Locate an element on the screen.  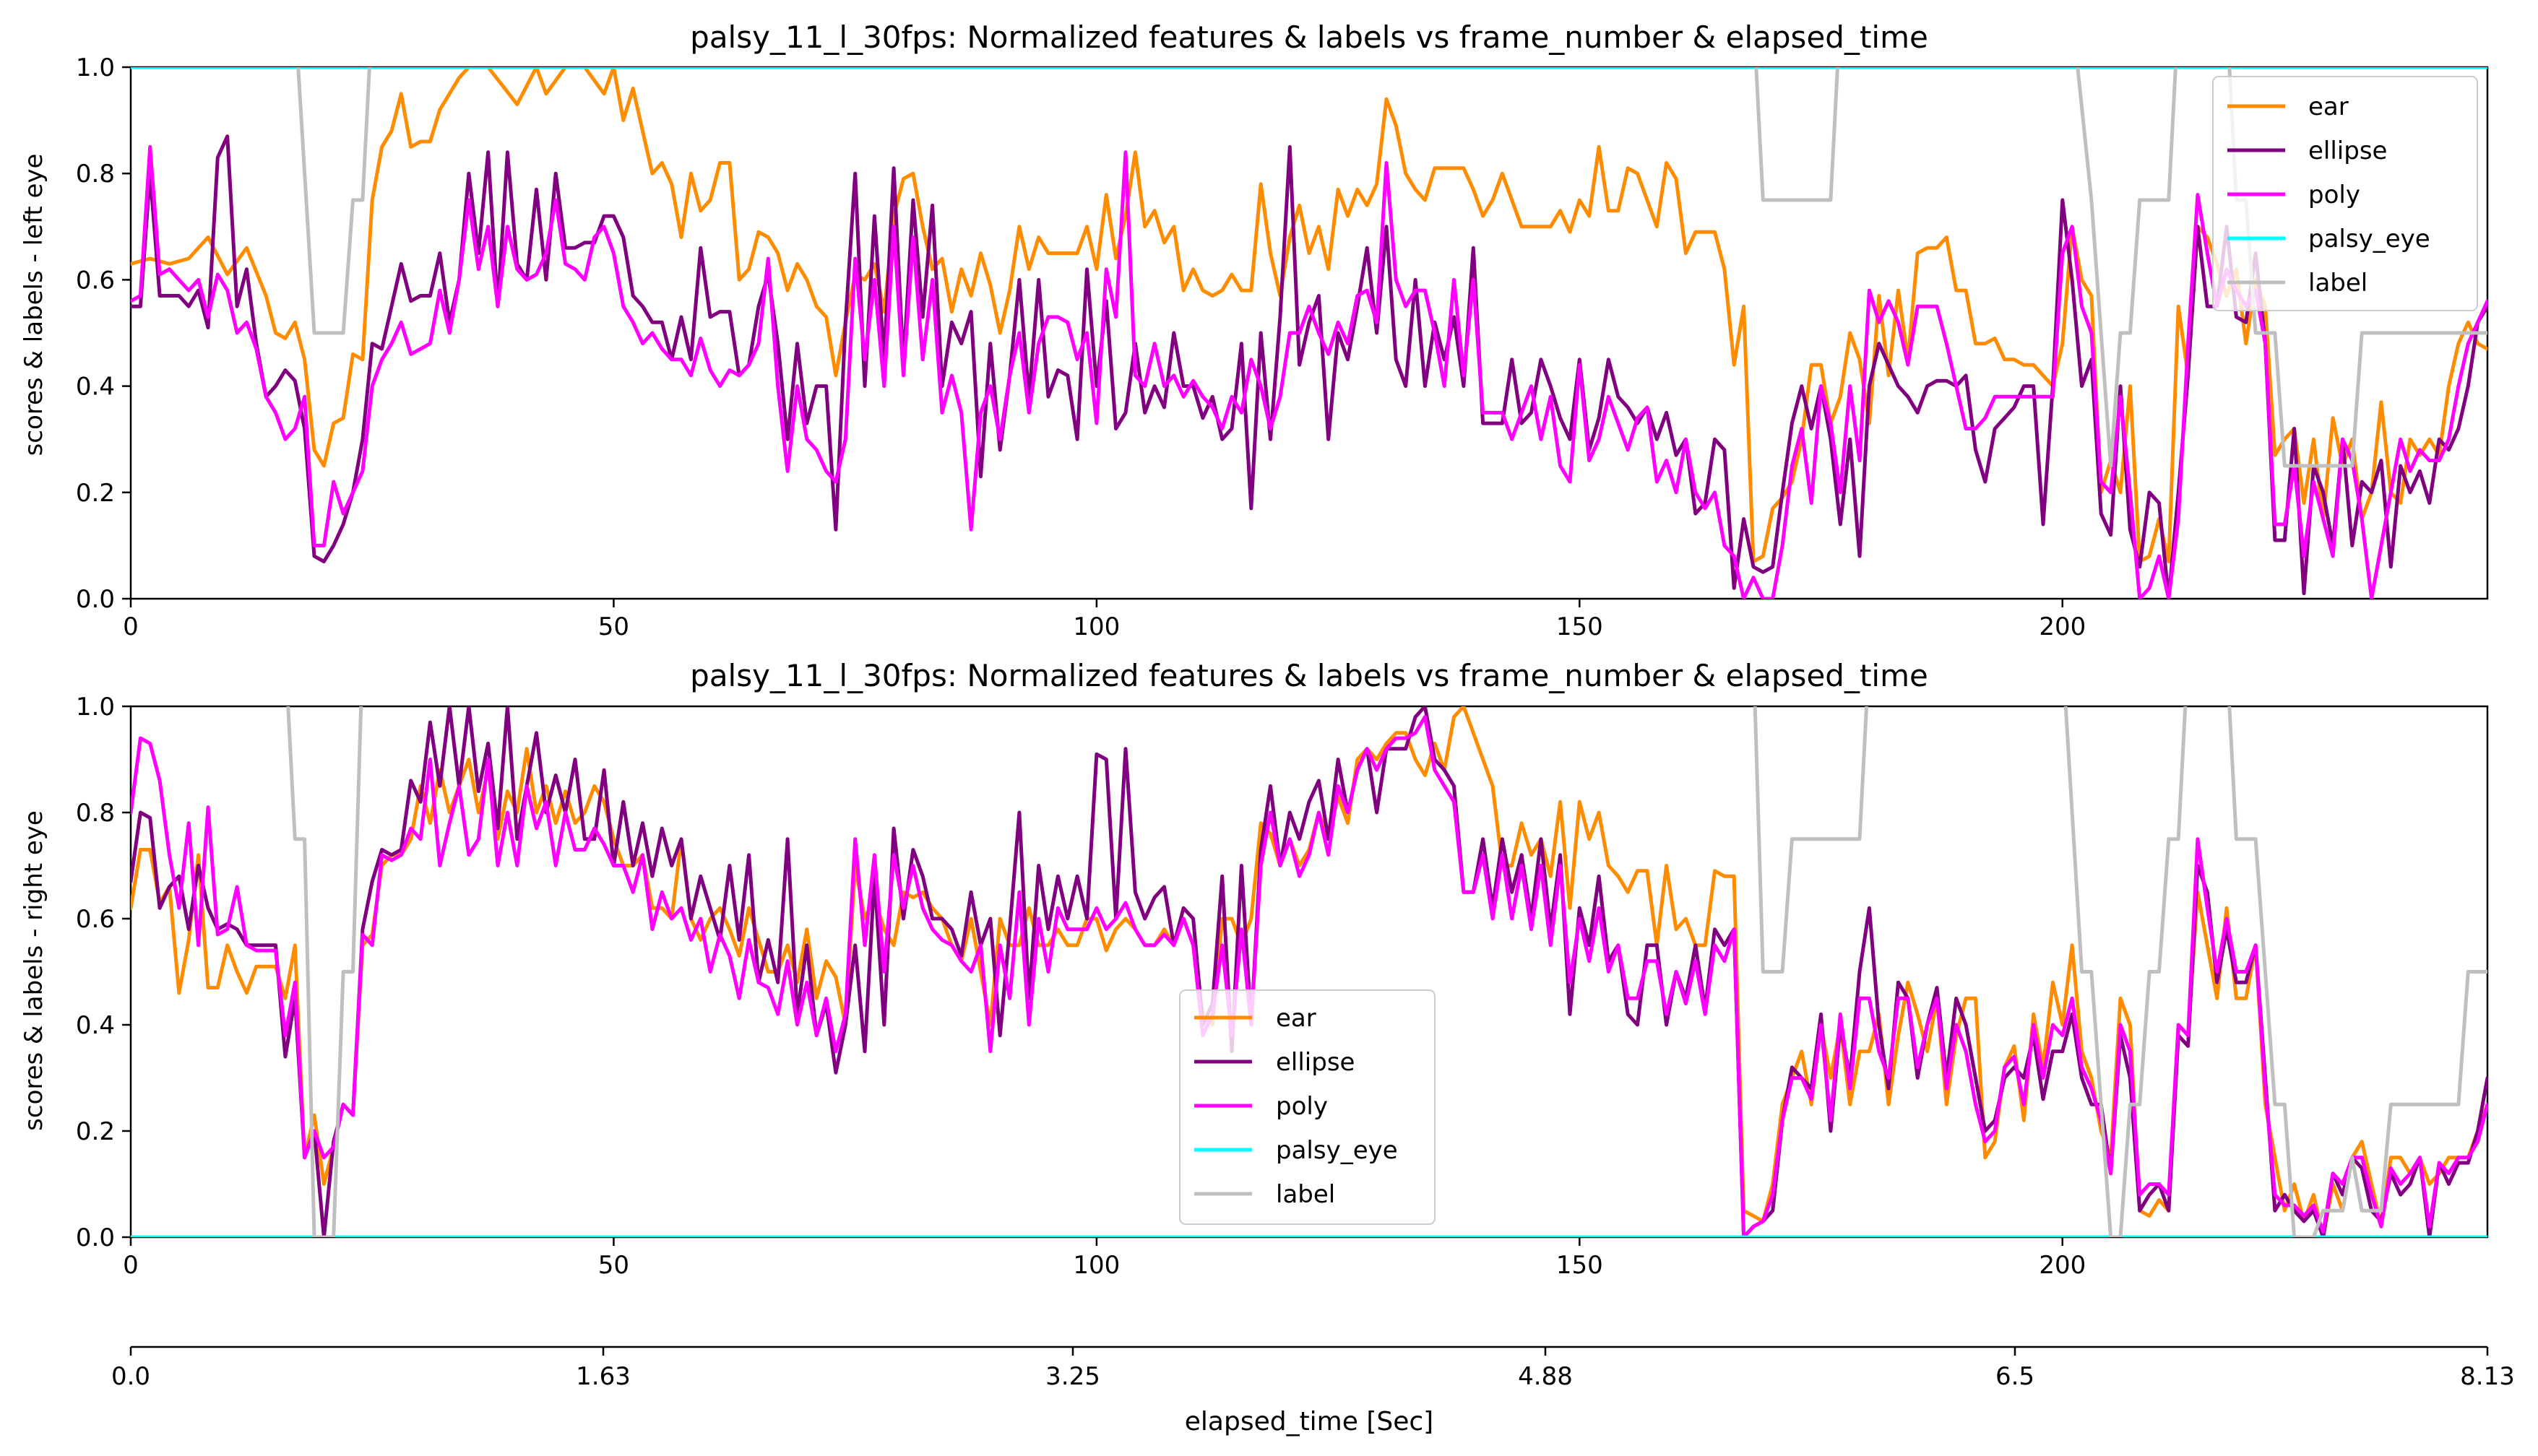
bottom-legend-label-ear: ear is located at coordinates (1296, 1018).